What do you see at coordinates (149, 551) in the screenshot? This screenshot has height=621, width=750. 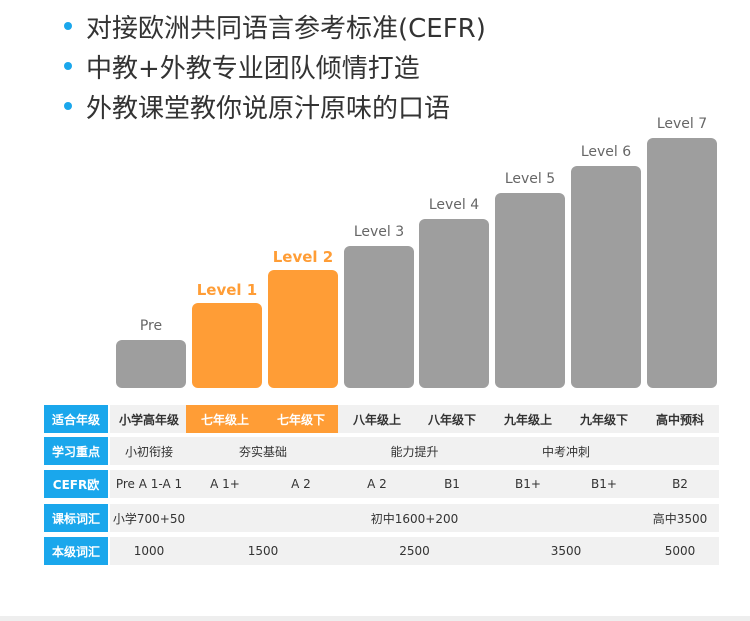 I see `table-cell: 1000` at bounding box center [149, 551].